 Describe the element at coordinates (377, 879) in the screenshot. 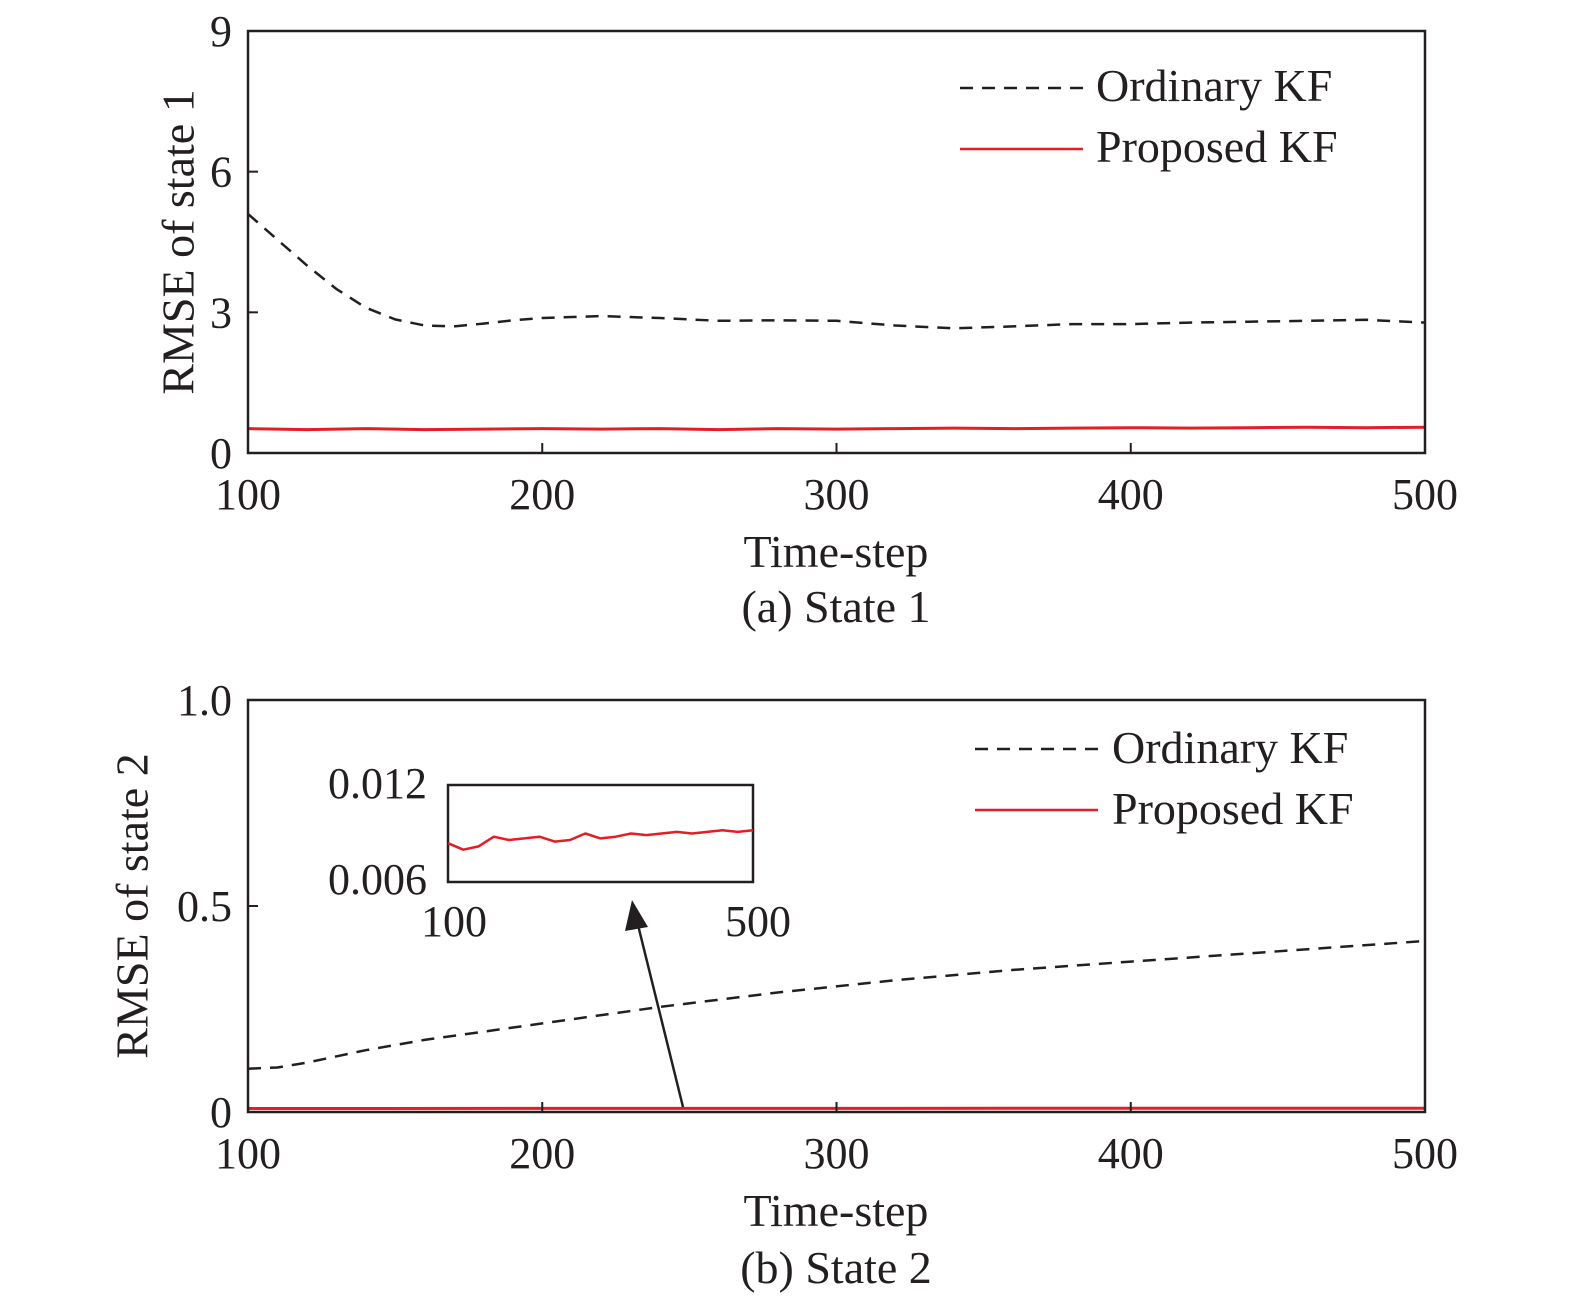

I see `inset-ytick-bottom: 0.006` at that location.